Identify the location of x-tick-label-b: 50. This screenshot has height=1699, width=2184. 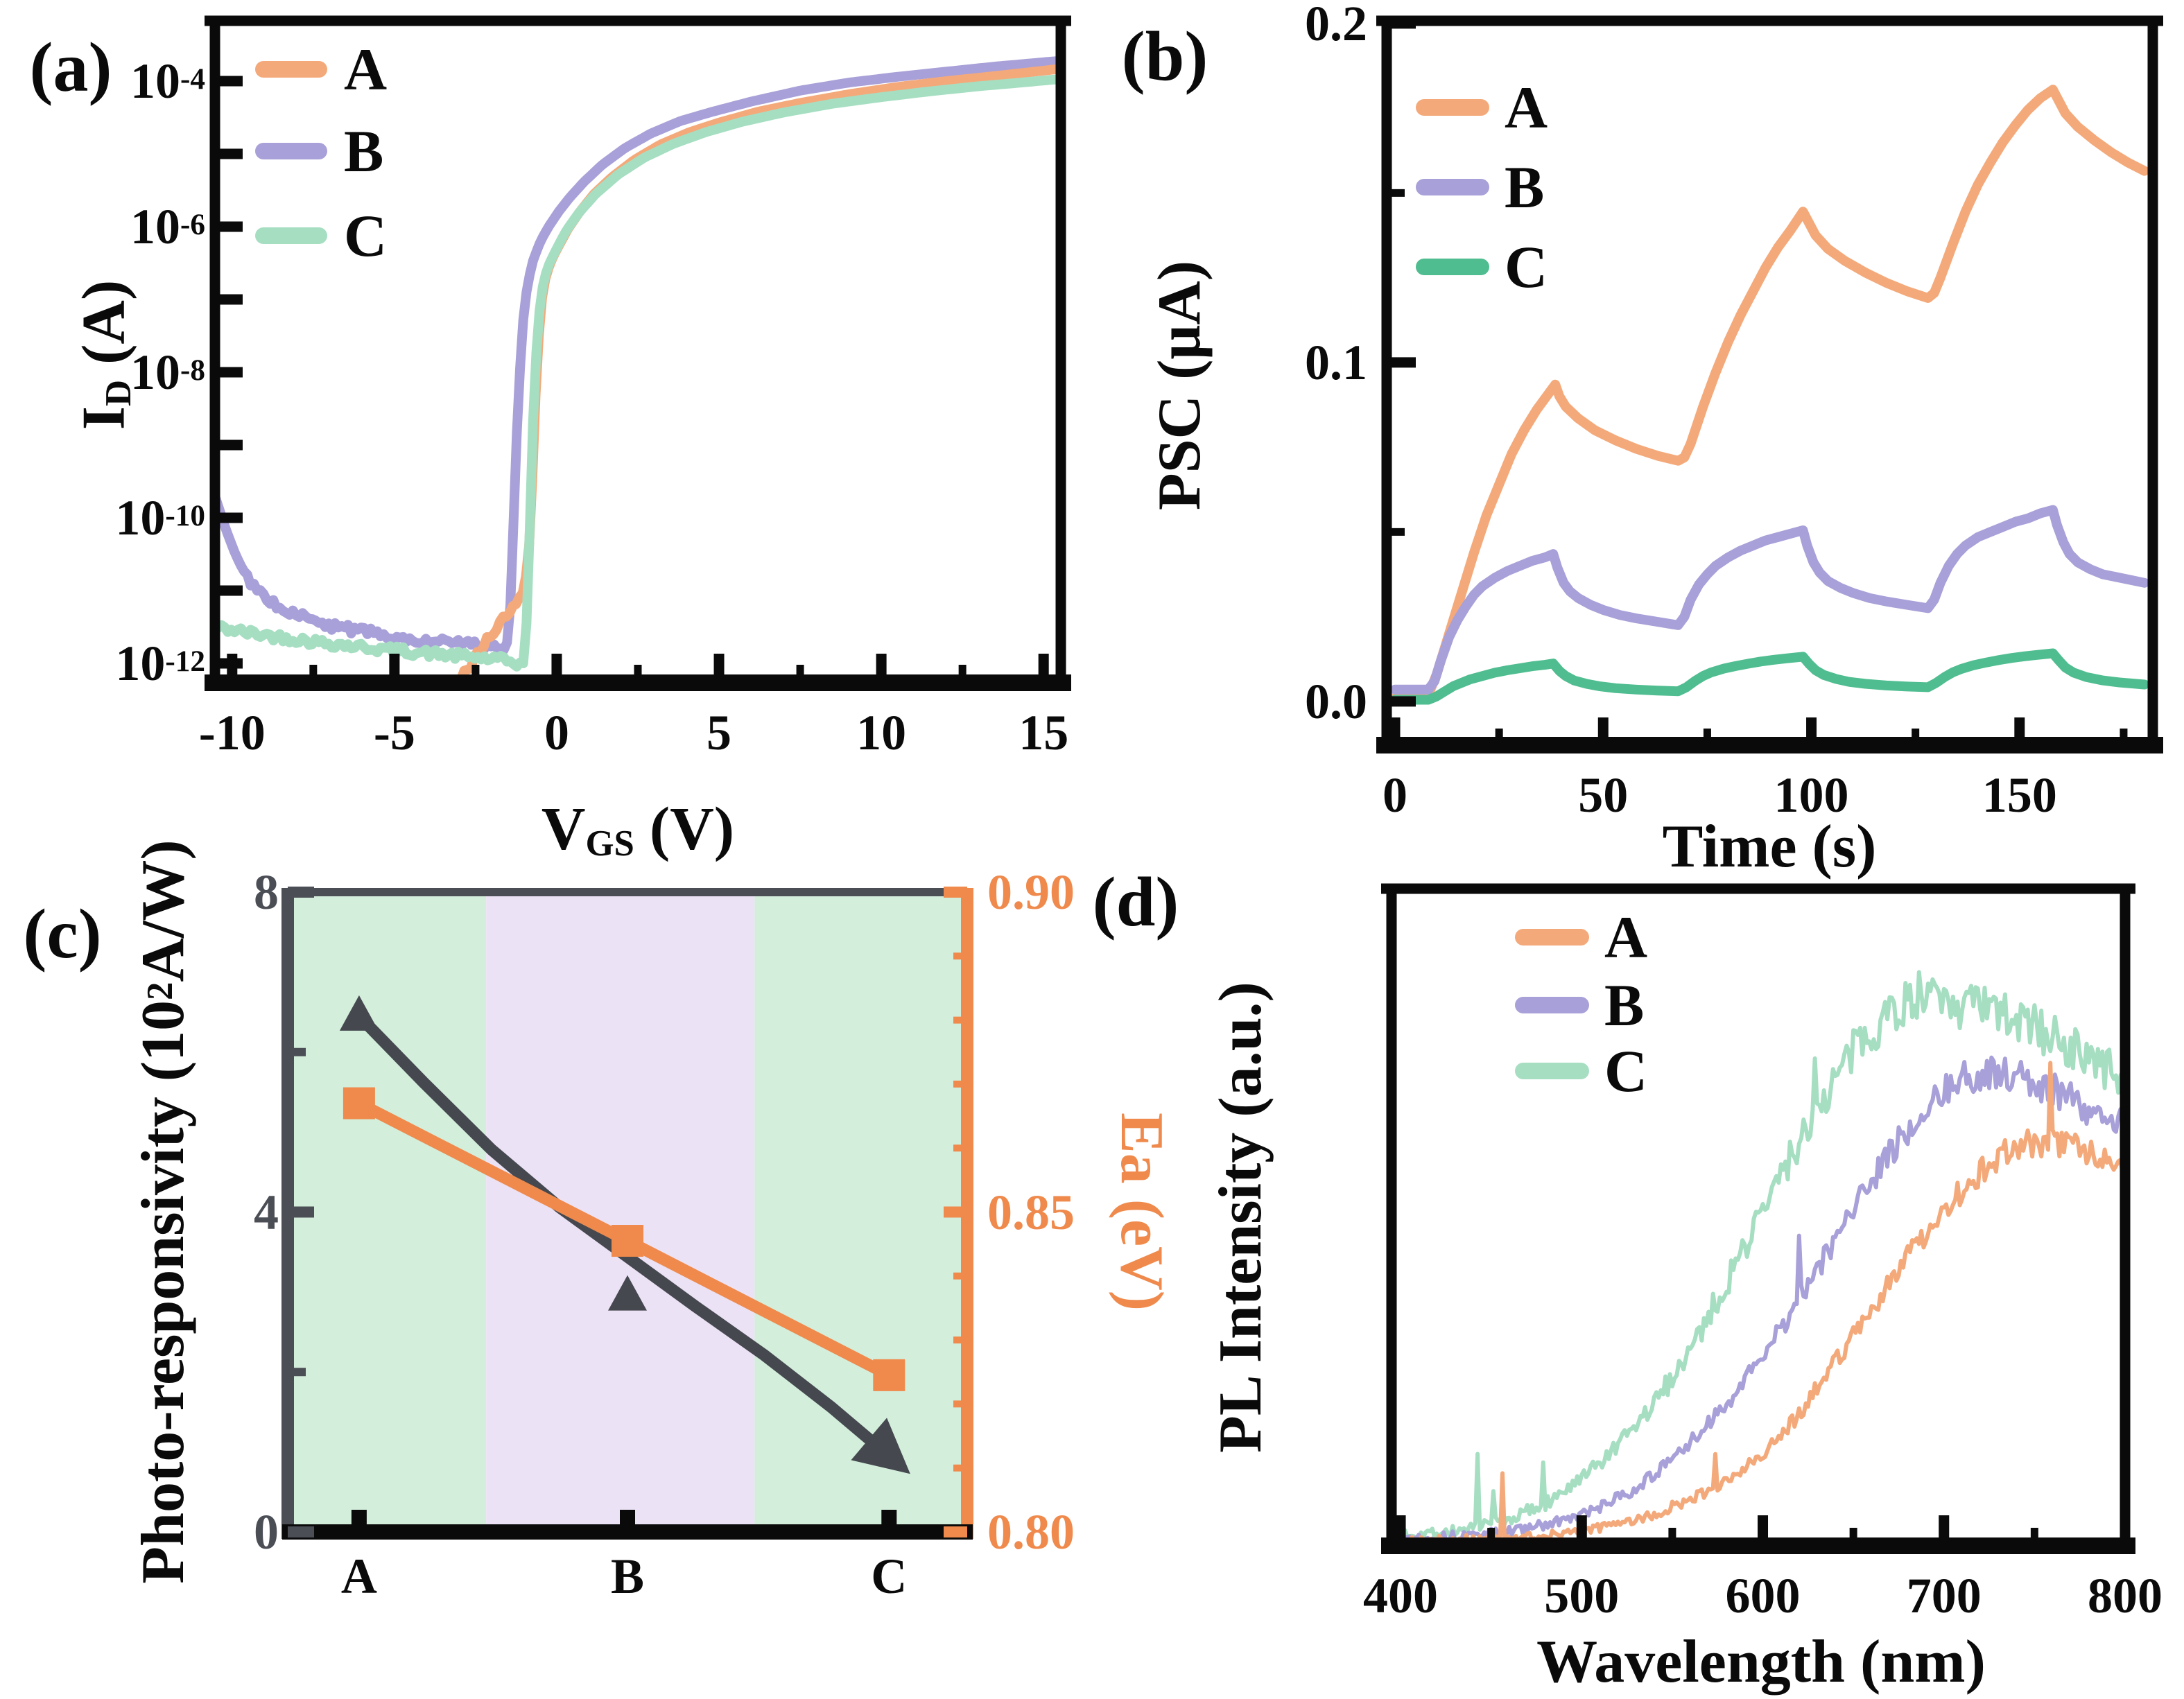
(1604, 795).